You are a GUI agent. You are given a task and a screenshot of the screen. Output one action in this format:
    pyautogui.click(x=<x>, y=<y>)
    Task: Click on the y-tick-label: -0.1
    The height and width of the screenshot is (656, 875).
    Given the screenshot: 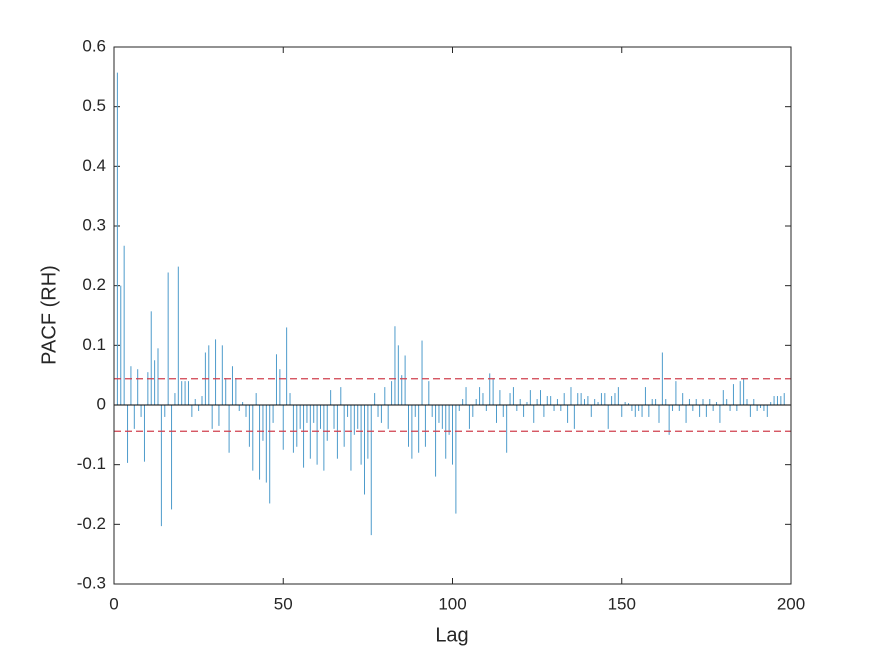 What is the action you would take?
    pyautogui.click(x=91, y=463)
    